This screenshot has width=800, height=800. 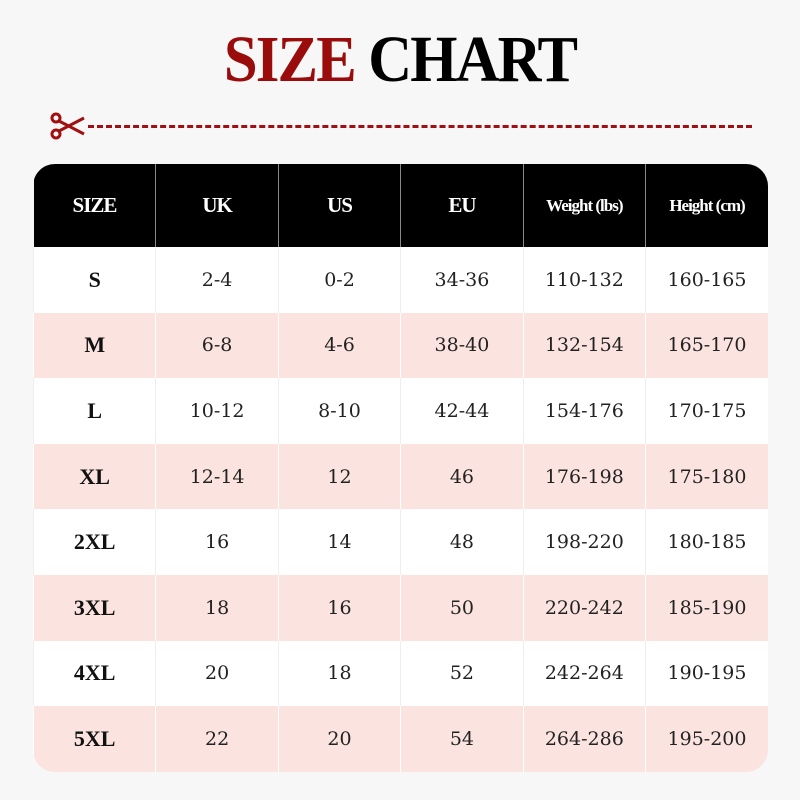 I want to click on table-cell: 0-2, so click(x=339, y=280).